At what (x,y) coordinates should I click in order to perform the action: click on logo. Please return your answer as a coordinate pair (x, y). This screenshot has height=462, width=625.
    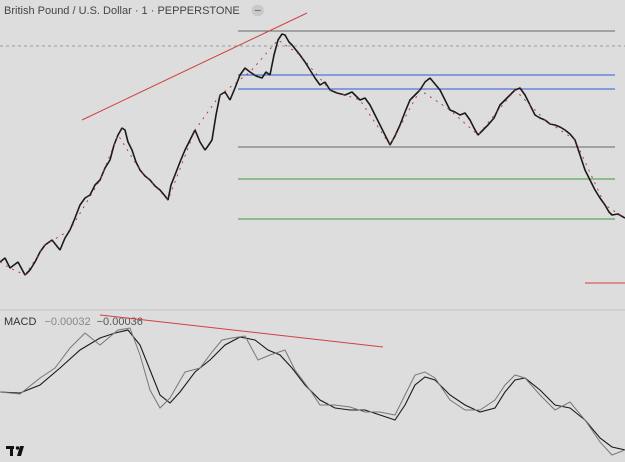
    Looking at the image, I should click on (15, 451).